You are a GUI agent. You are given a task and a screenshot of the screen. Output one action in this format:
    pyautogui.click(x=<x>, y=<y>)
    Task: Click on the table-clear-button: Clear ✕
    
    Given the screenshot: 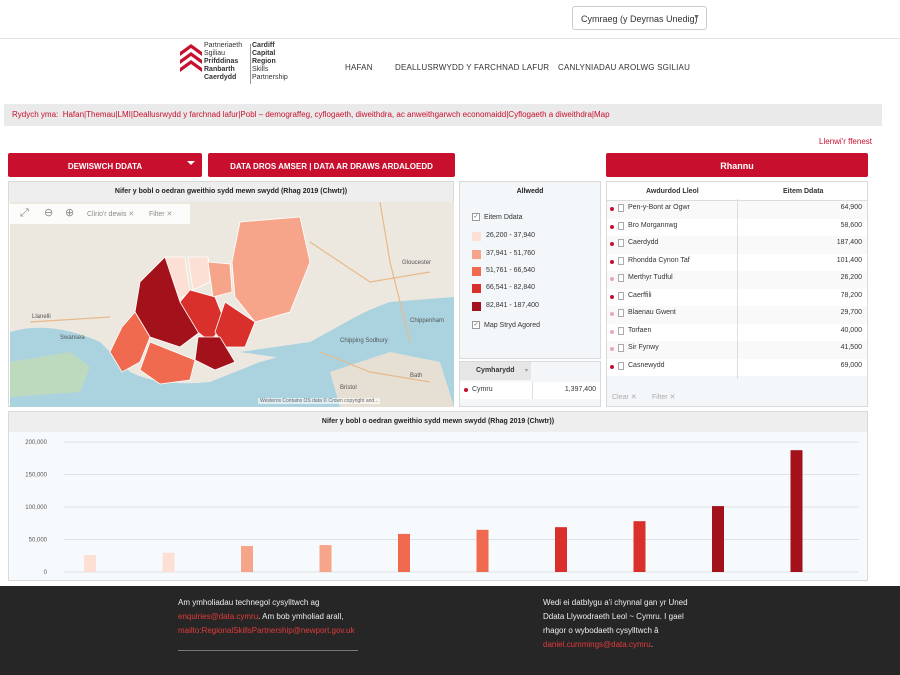 What is the action you would take?
    pyautogui.click(x=624, y=397)
    